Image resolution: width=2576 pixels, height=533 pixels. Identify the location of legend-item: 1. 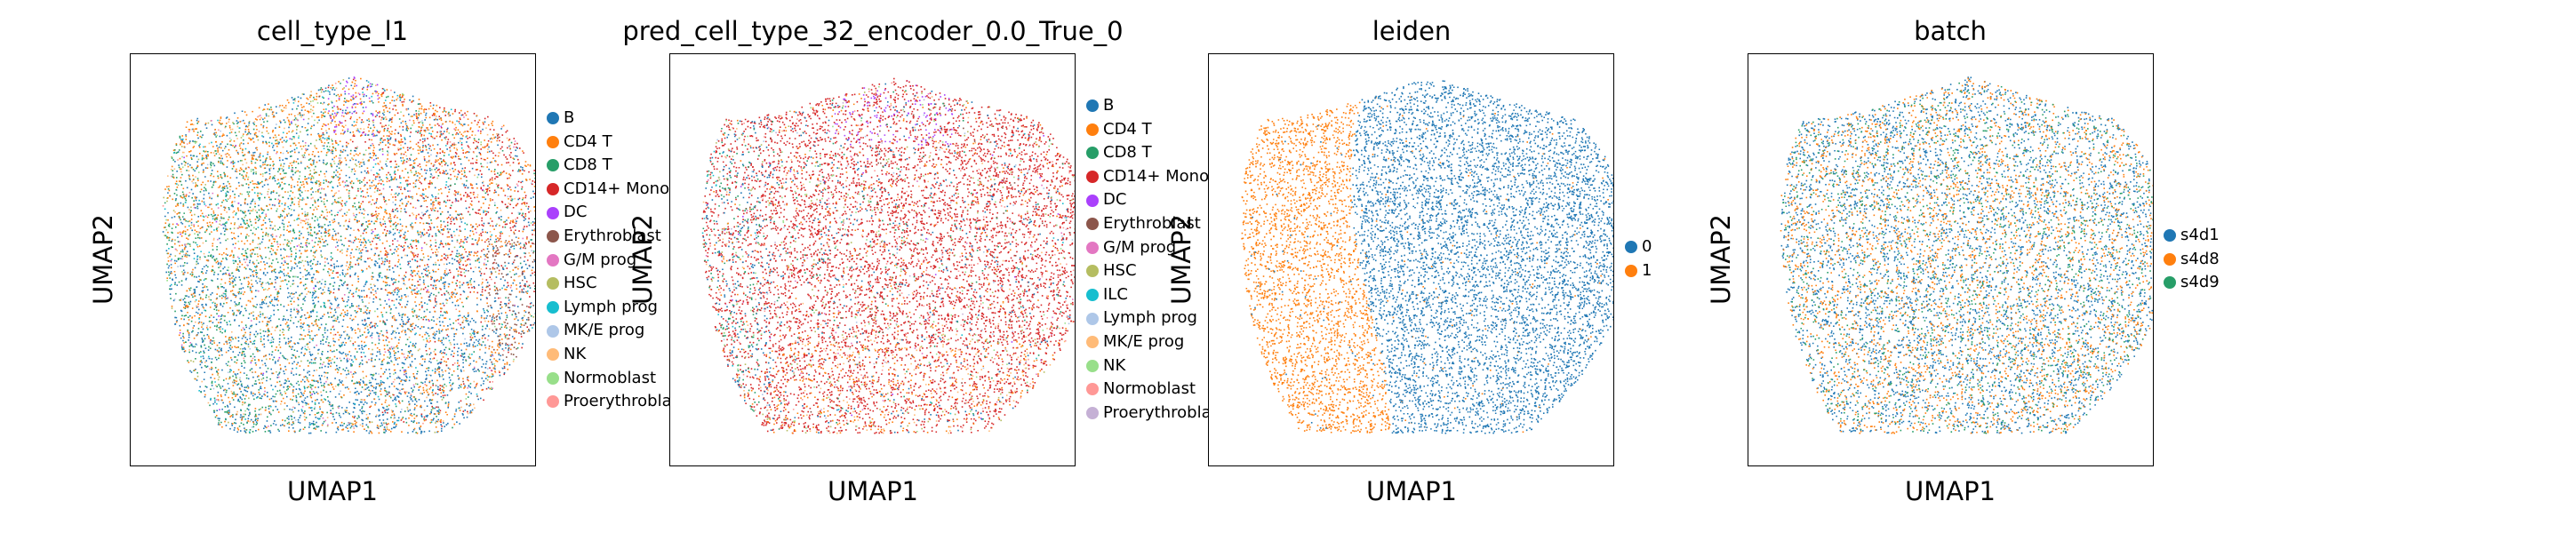
(1638, 271).